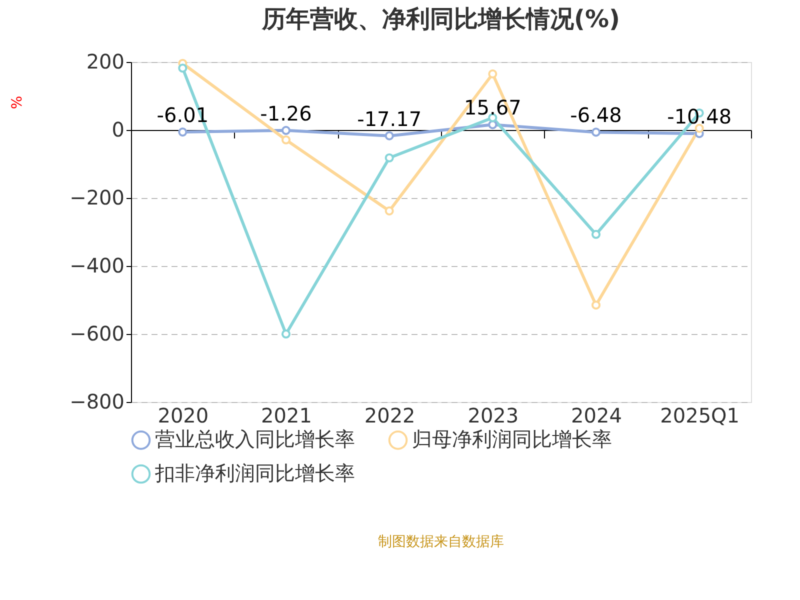 This screenshot has height=600, width=800. I want to click on data-label: -6.48, so click(596, 115).